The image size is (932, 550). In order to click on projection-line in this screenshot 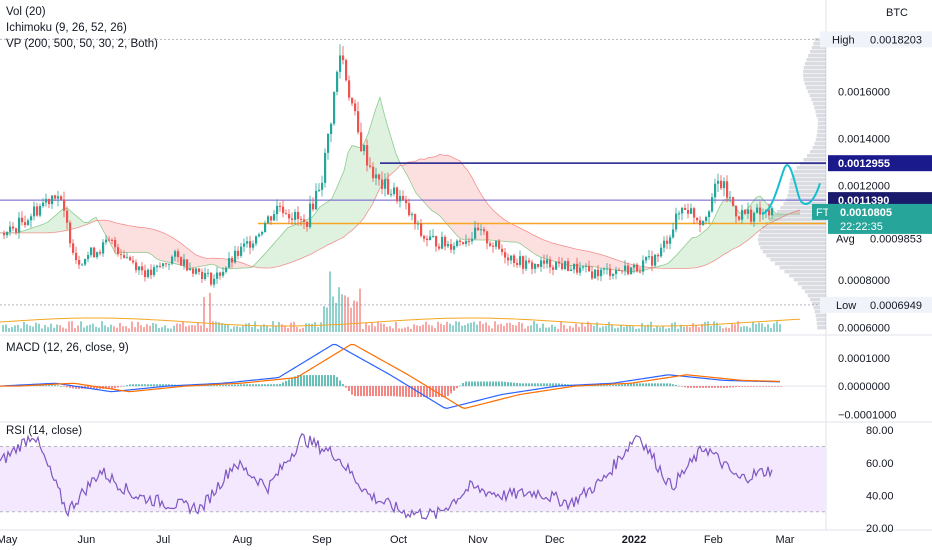, I will do `click(791, 190)`.